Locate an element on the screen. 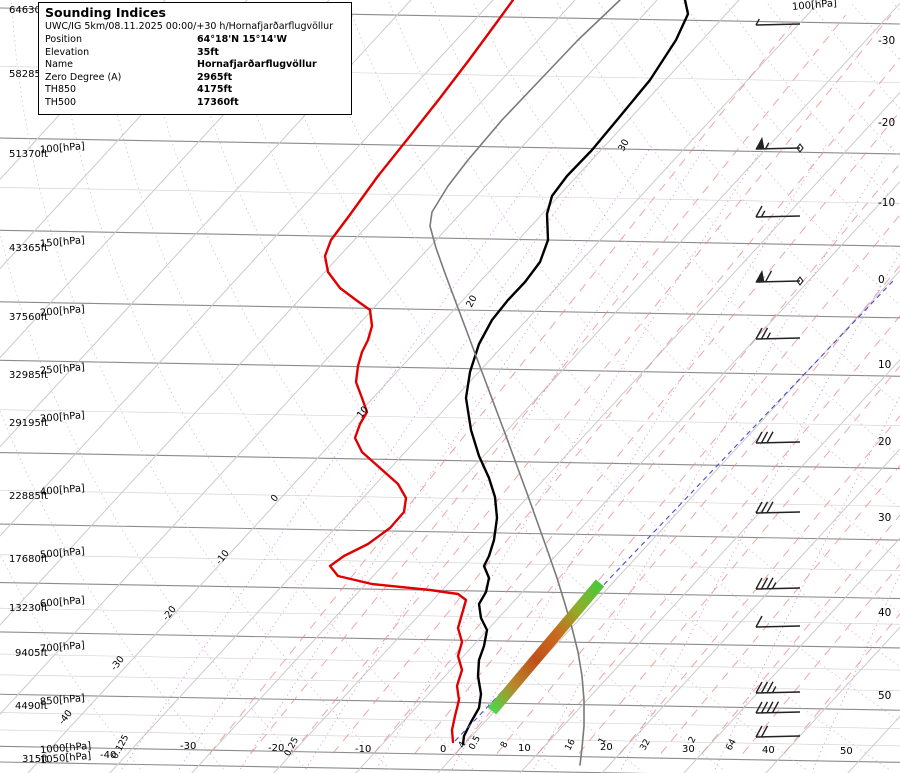 This screenshot has height=773, width=900. bottom-temp-tick: -40 is located at coordinates (108, 755).